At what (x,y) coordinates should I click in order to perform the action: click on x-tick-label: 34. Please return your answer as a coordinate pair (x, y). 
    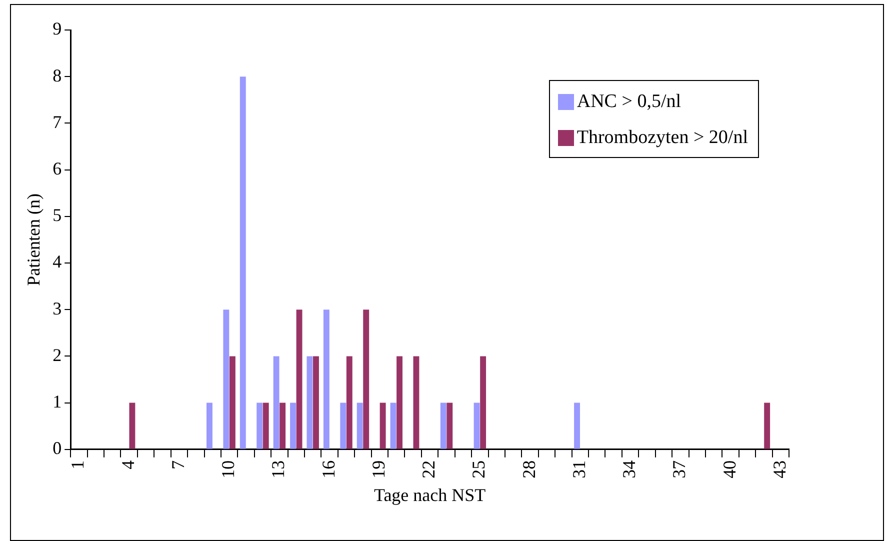
    Looking at the image, I should click on (629, 469).